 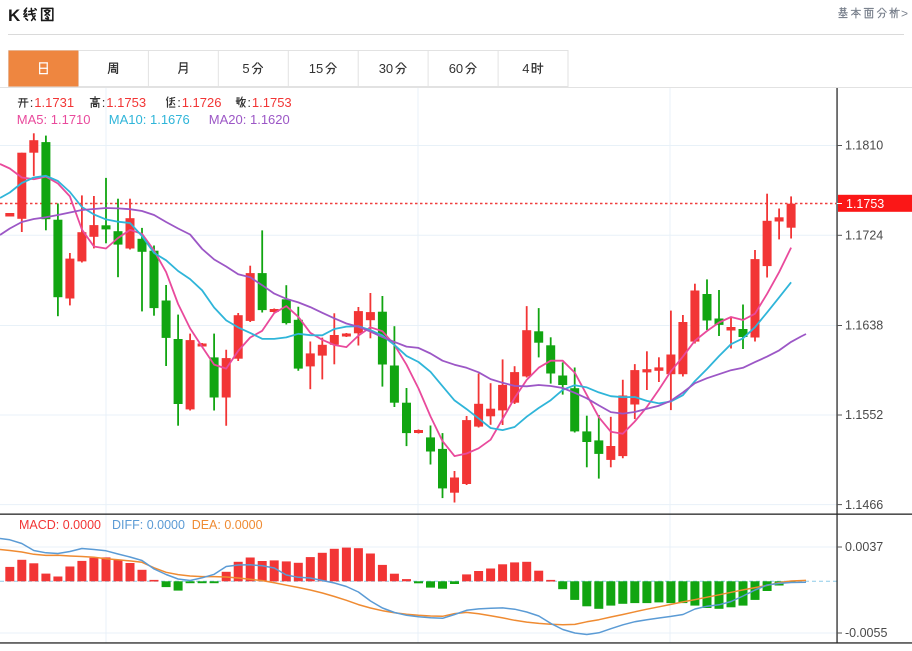 What do you see at coordinates (149, 119) in the screenshot?
I see `svg-text: MA10: 1.1676` at bounding box center [149, 119].